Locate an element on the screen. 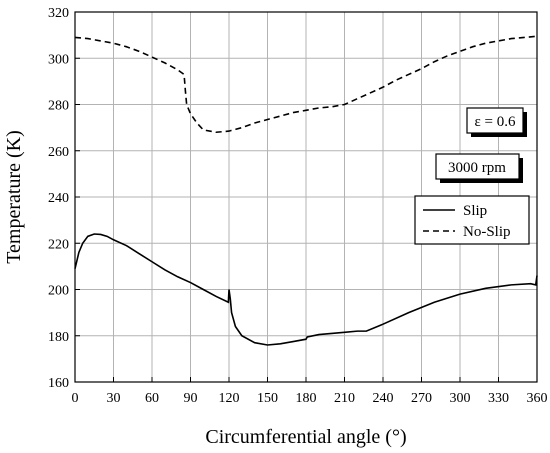  y-tick-label: 260 is located at coordinates (58, 152).